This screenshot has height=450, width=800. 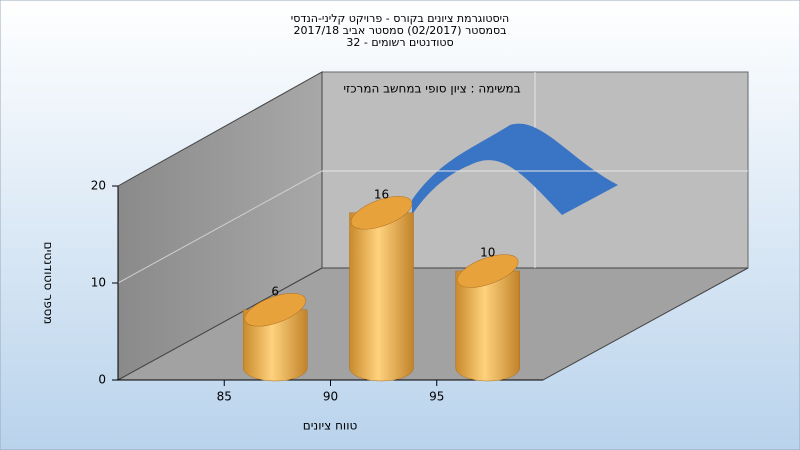 I want to click on x-tick-label: 90, so click(x=330, y=397).